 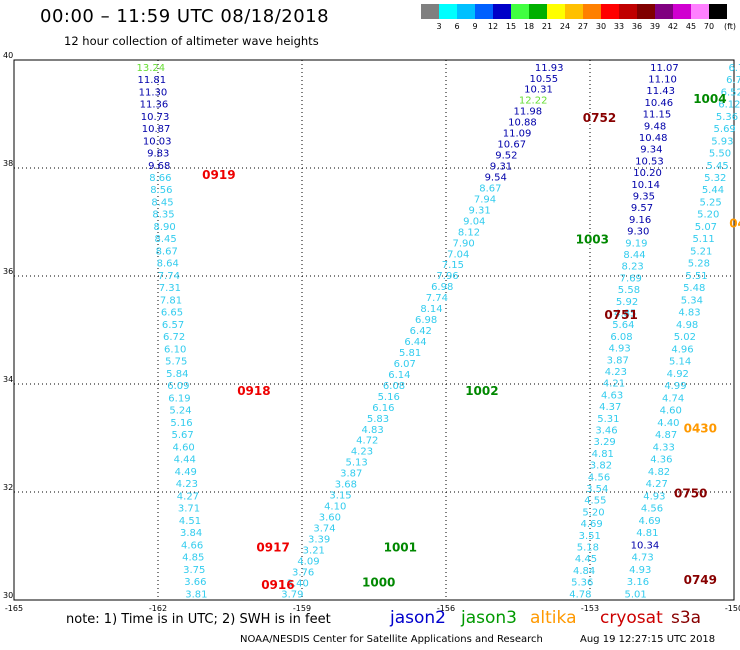 What do you see at coordinates (351, 474) in the screenshot?
I see `wave-height-value: 3.87` at bounding box center [351, 474].